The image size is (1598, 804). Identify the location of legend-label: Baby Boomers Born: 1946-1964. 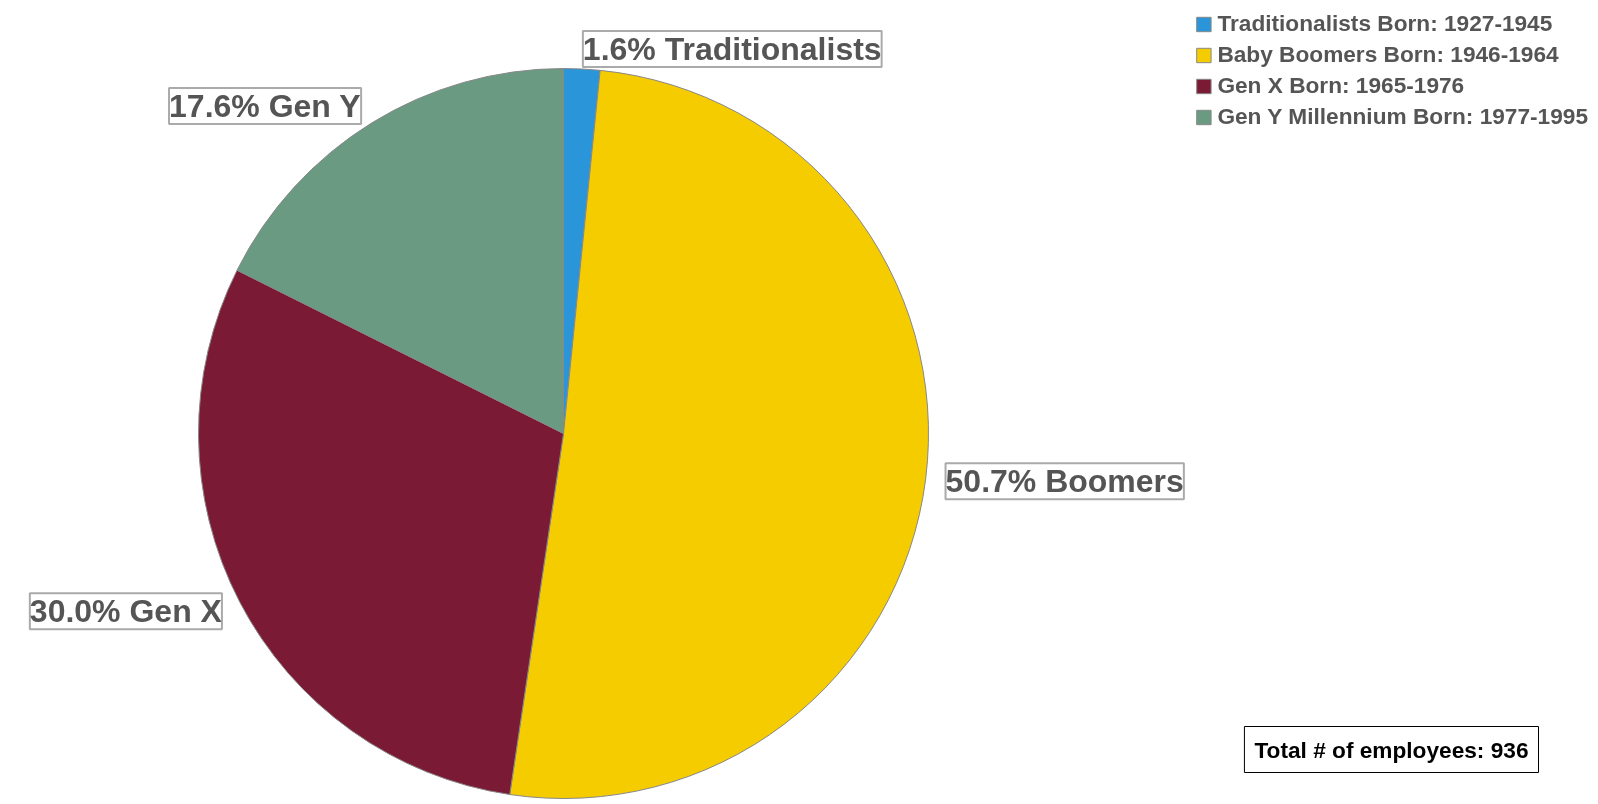
(1388, 54).